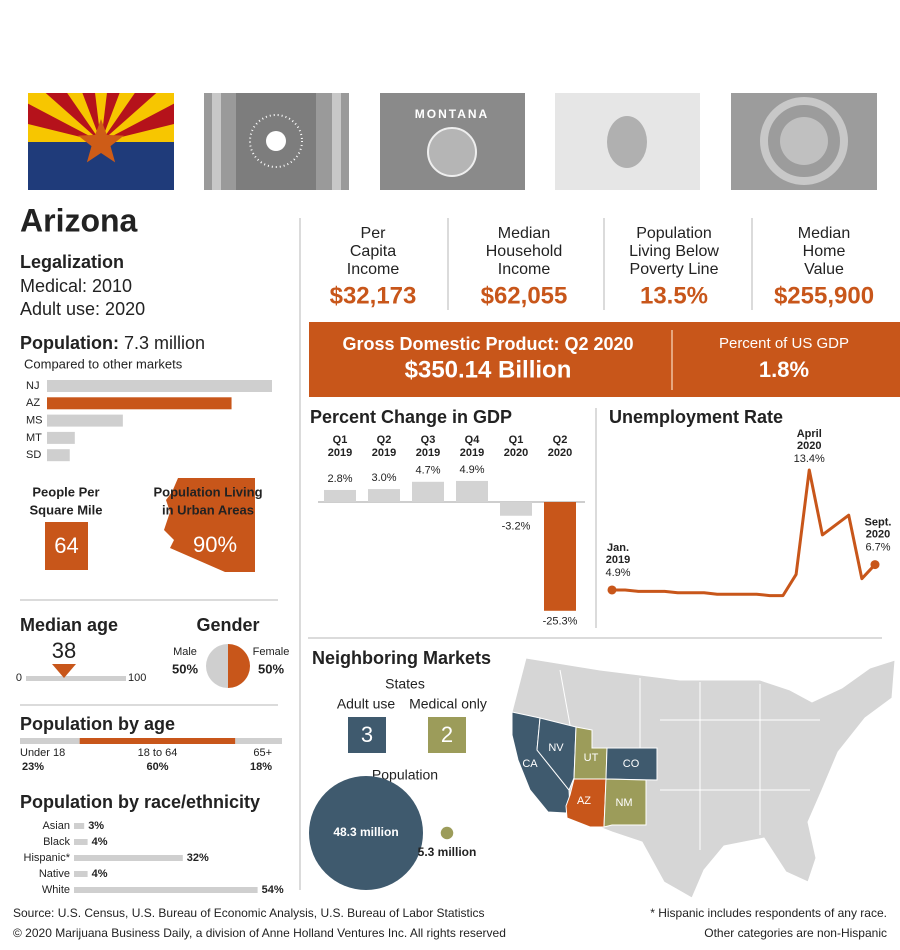 This screenshot has height=950, width=900. I want to click on heading: Legalization, so click(72, 262).